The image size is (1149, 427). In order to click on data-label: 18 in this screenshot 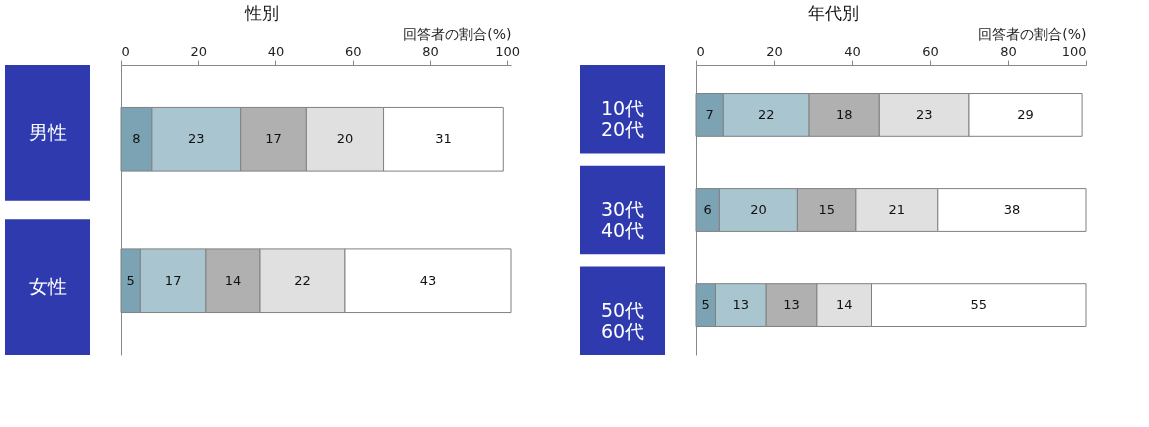, I will do `click(844, 114)`.